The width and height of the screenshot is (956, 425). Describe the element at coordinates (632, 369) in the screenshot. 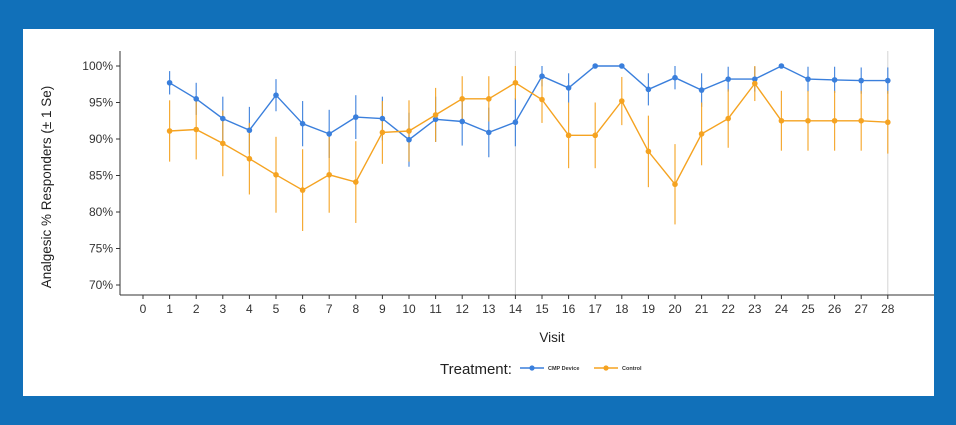

I see `legend-label-control: Control` at that location.